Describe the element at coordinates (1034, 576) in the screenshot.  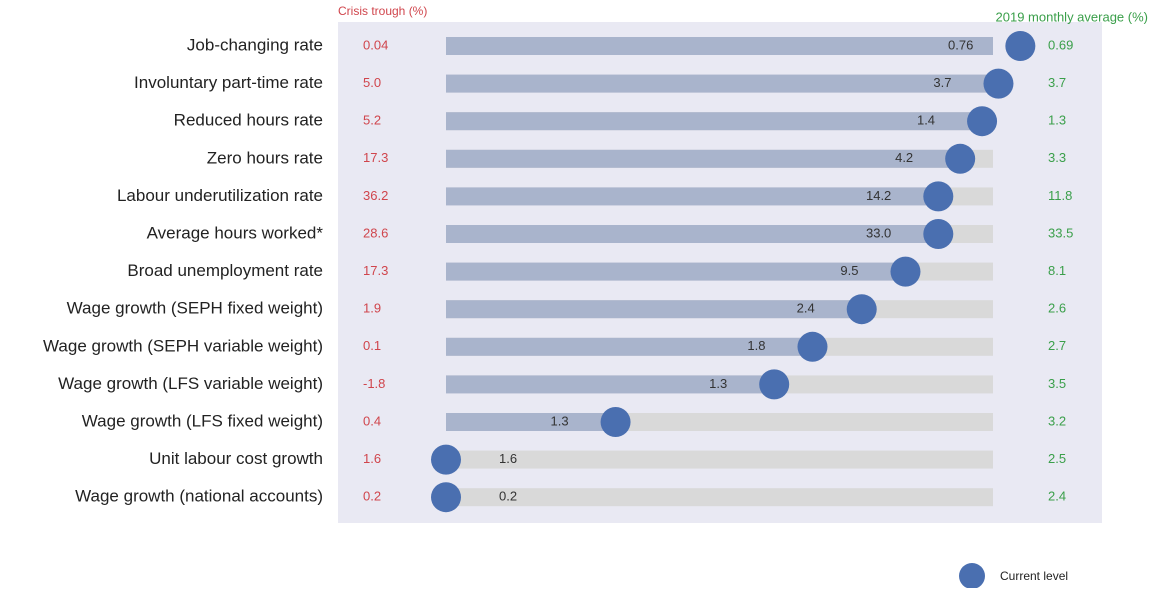
I see `legend-label: Current level` at that location.